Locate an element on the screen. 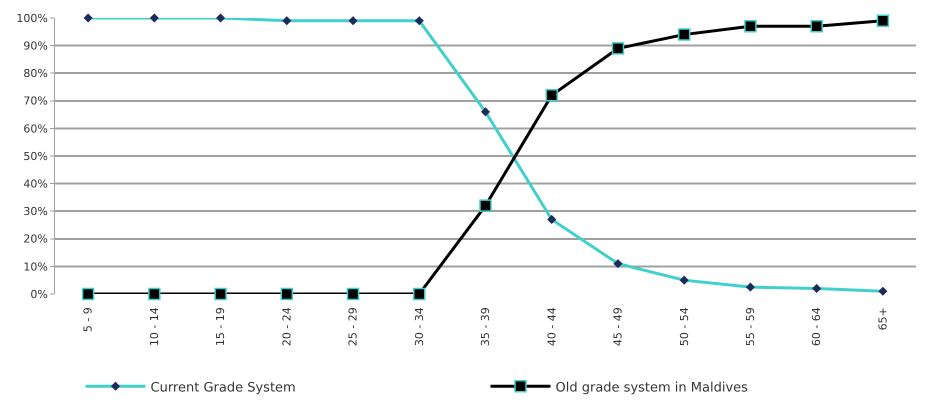 This screenshot has height=413, width=931. x-tick-label: 50 - 54 is located at coordinates (684, 326).